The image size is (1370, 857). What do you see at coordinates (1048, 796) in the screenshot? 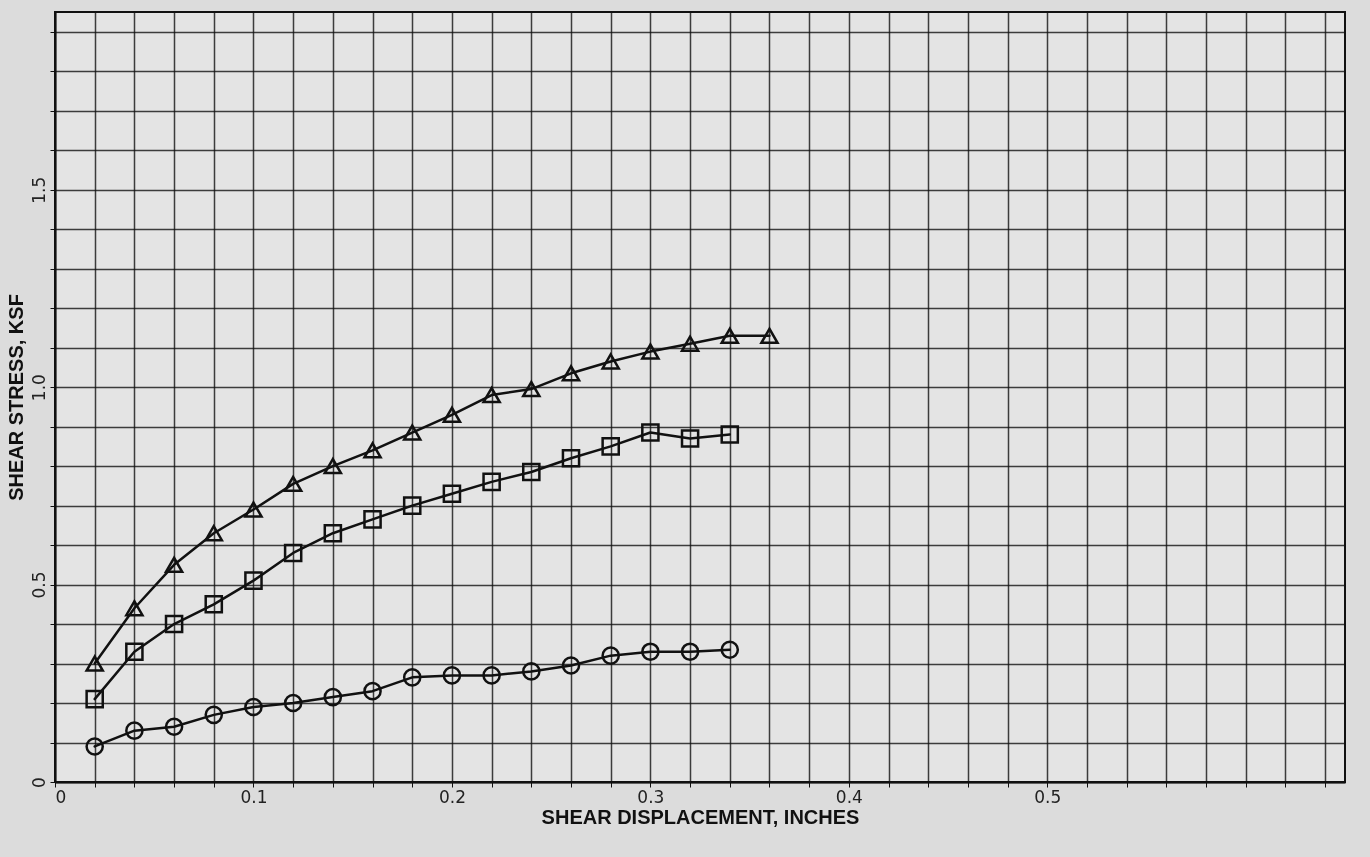
I see `x-tick-label: 0.5` at bounding box center [1048, 796].